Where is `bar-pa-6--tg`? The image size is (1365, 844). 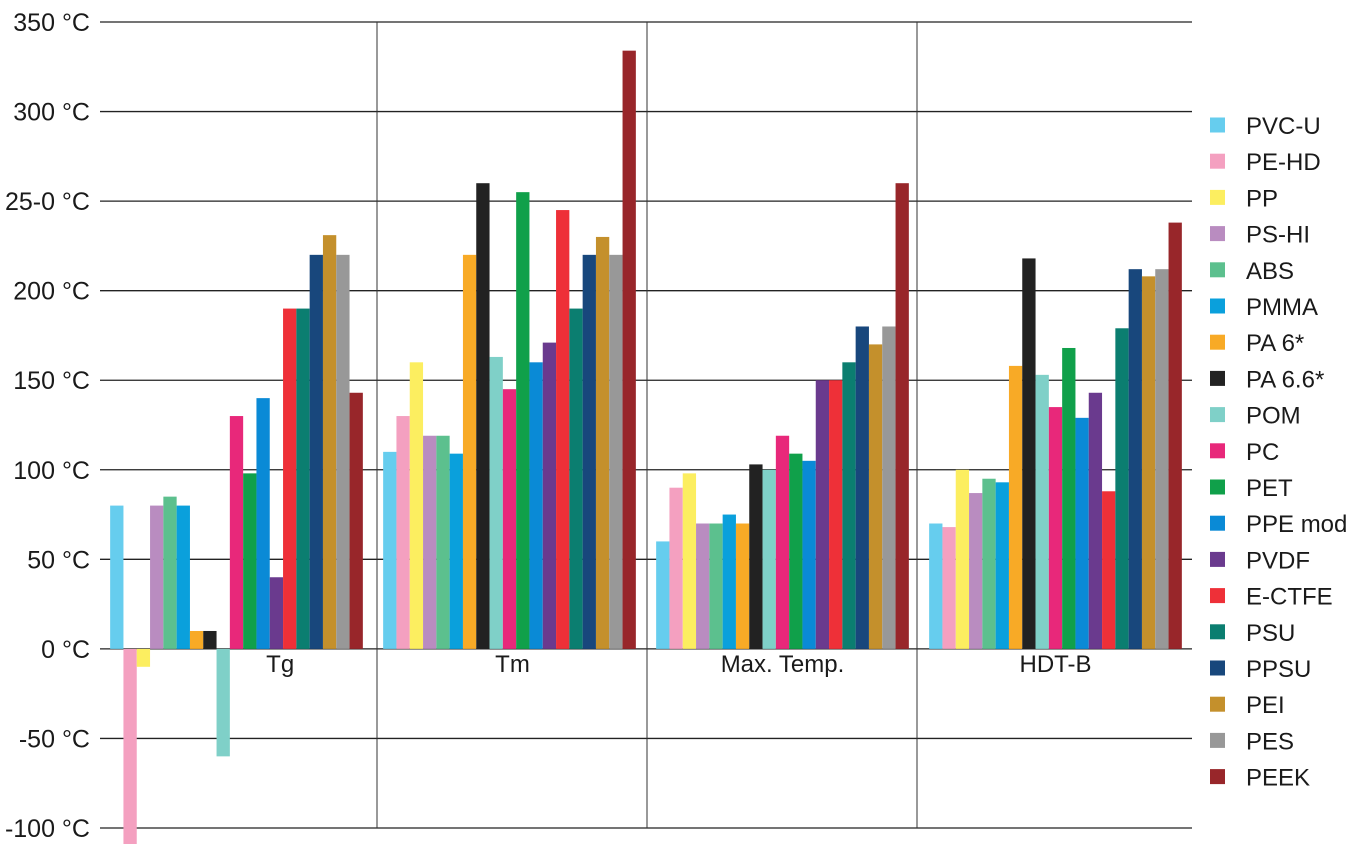 bar-pa-6--tg is located at coordinates (196, 639).